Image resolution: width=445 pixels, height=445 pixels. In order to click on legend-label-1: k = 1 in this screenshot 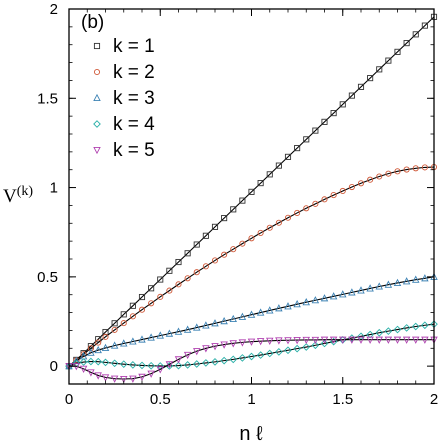, I will do `click(134, 46)`.